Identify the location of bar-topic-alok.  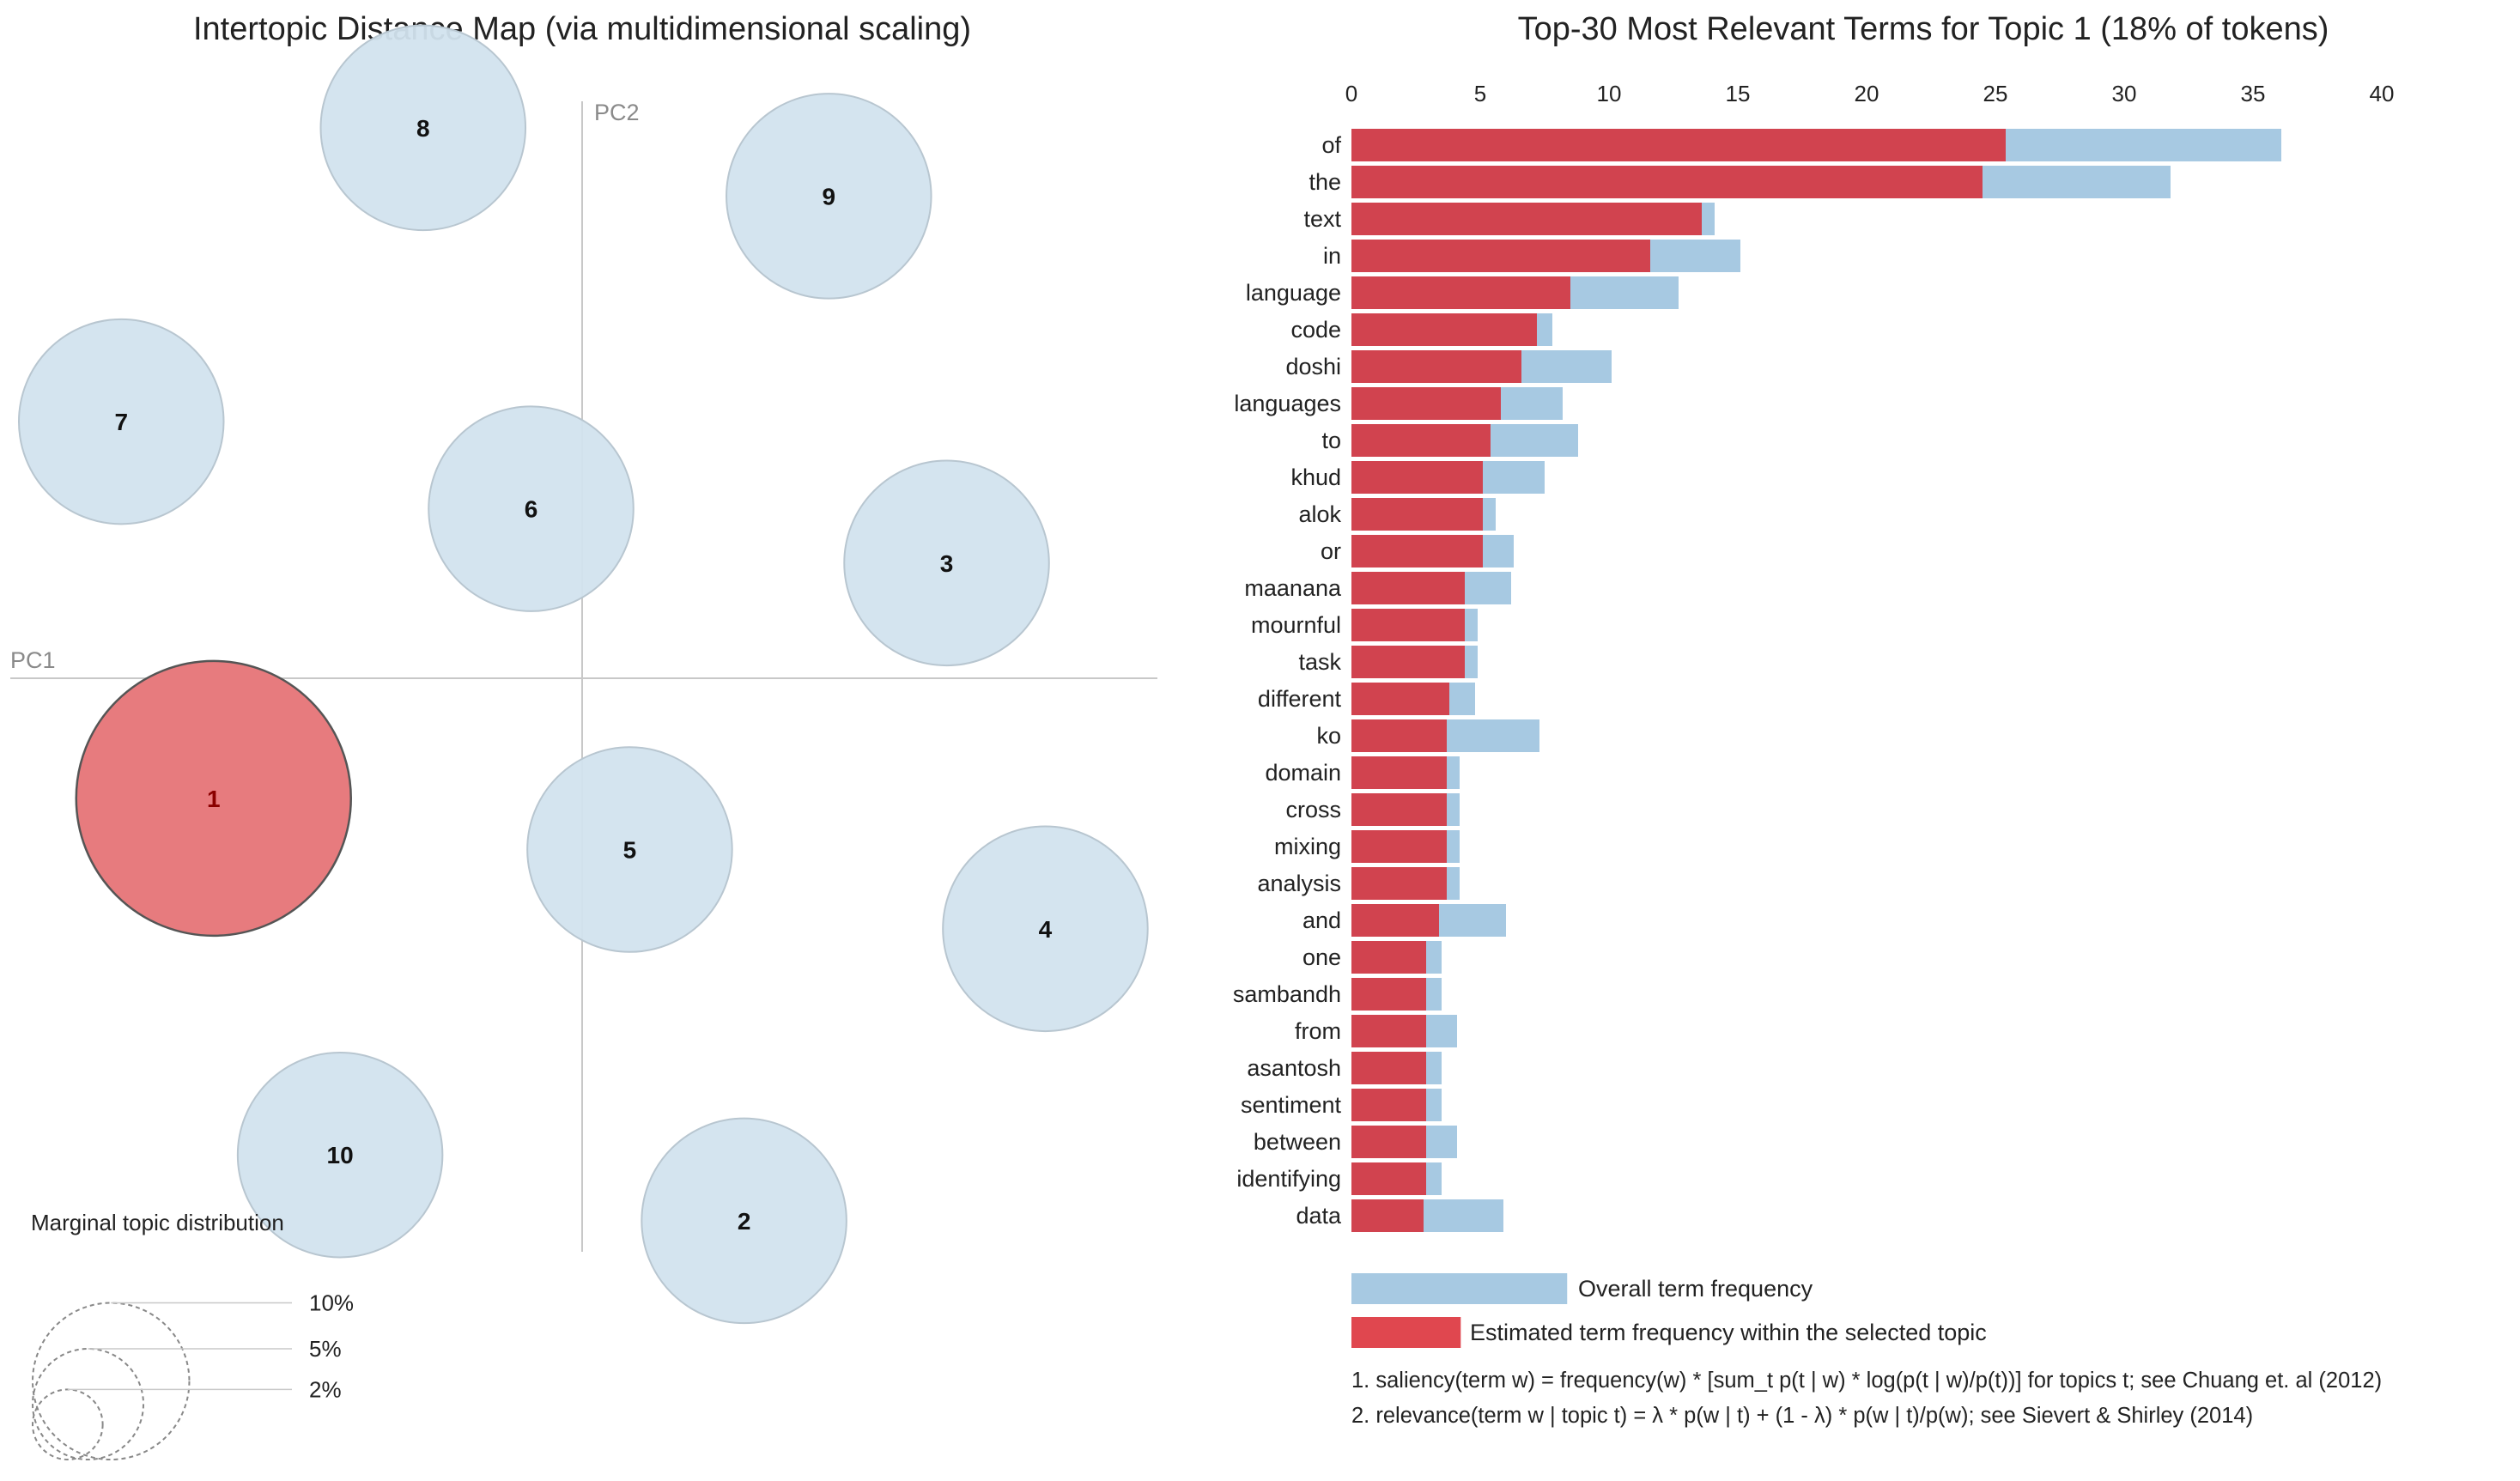
(1417, 514).